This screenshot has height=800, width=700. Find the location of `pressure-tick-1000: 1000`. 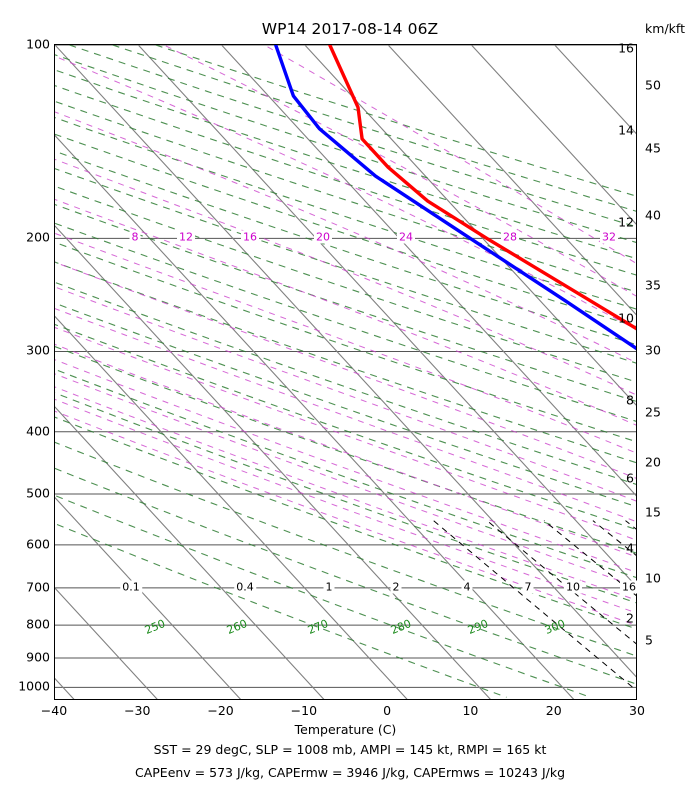

pressure-tick-1000: 1000 is located at coordinates (34, 686).